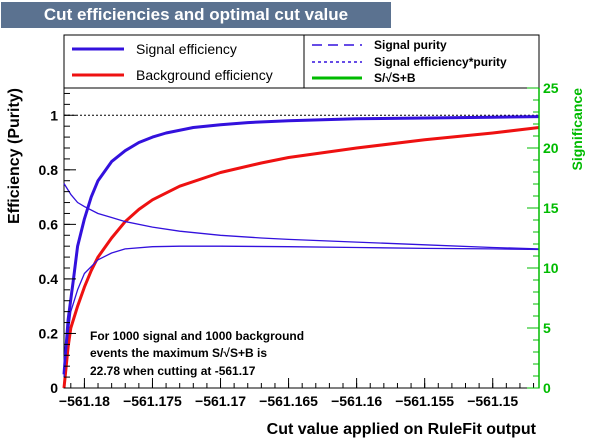 Image resolution: width=598 pixels, height=443 pixels. Describe the element at coordinates (551, 208) in the screenshot. I see `y2-tick-label: 15` at that location.